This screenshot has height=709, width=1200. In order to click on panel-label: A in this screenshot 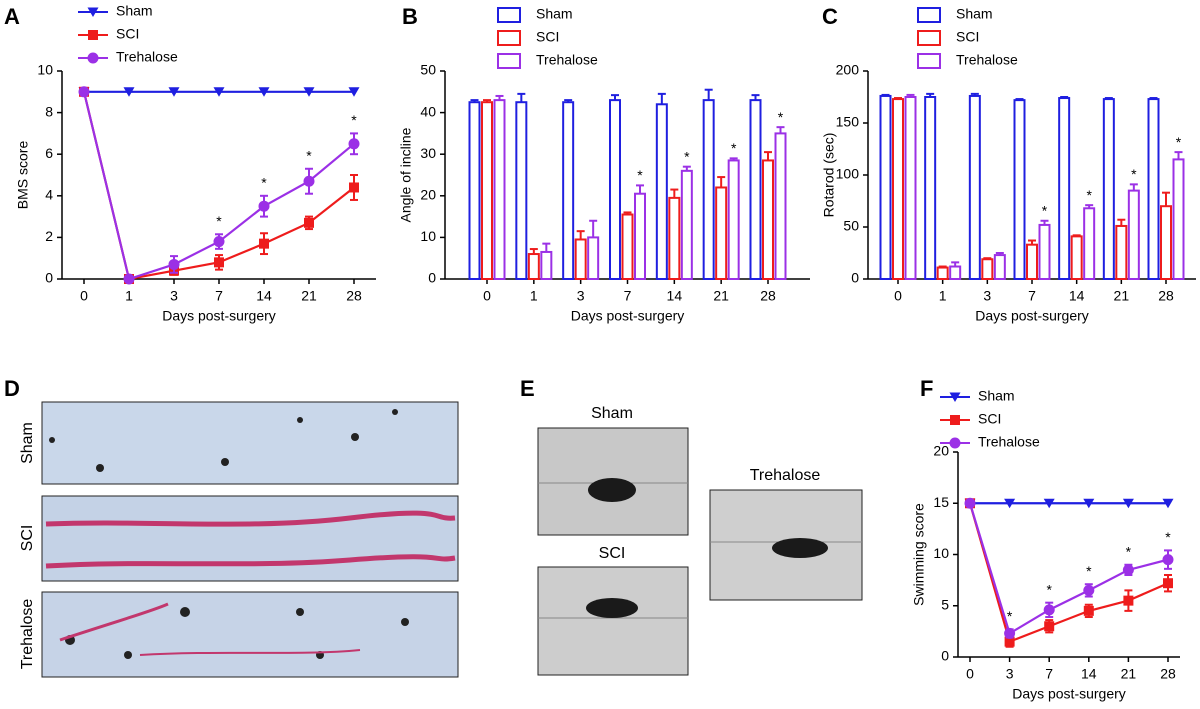, I will do `click(12, 16)`.